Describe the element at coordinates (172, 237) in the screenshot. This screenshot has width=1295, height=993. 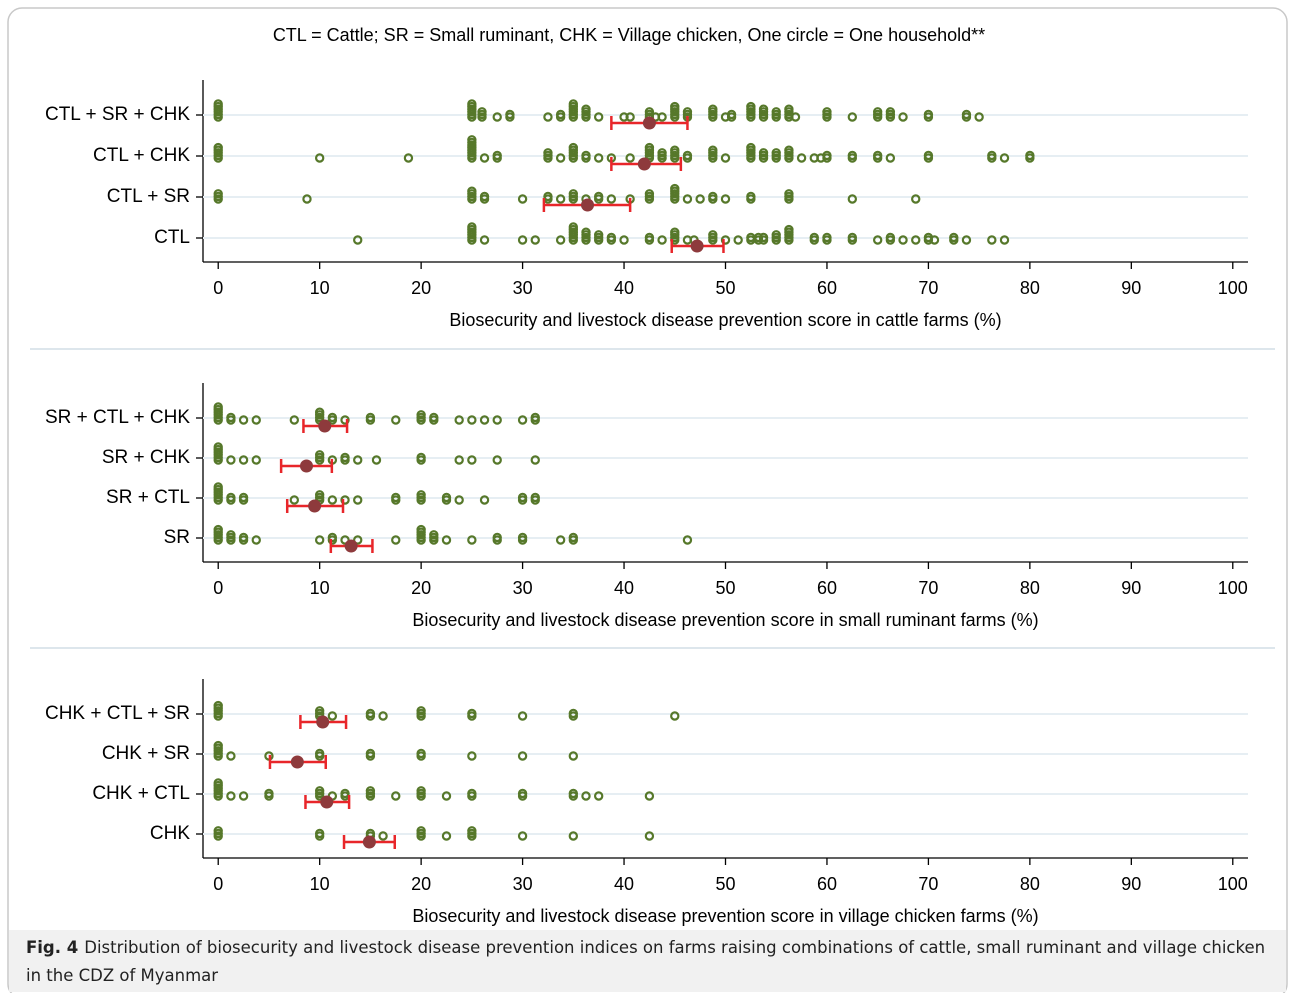
I see `y-tick-label: CTL` at that location.